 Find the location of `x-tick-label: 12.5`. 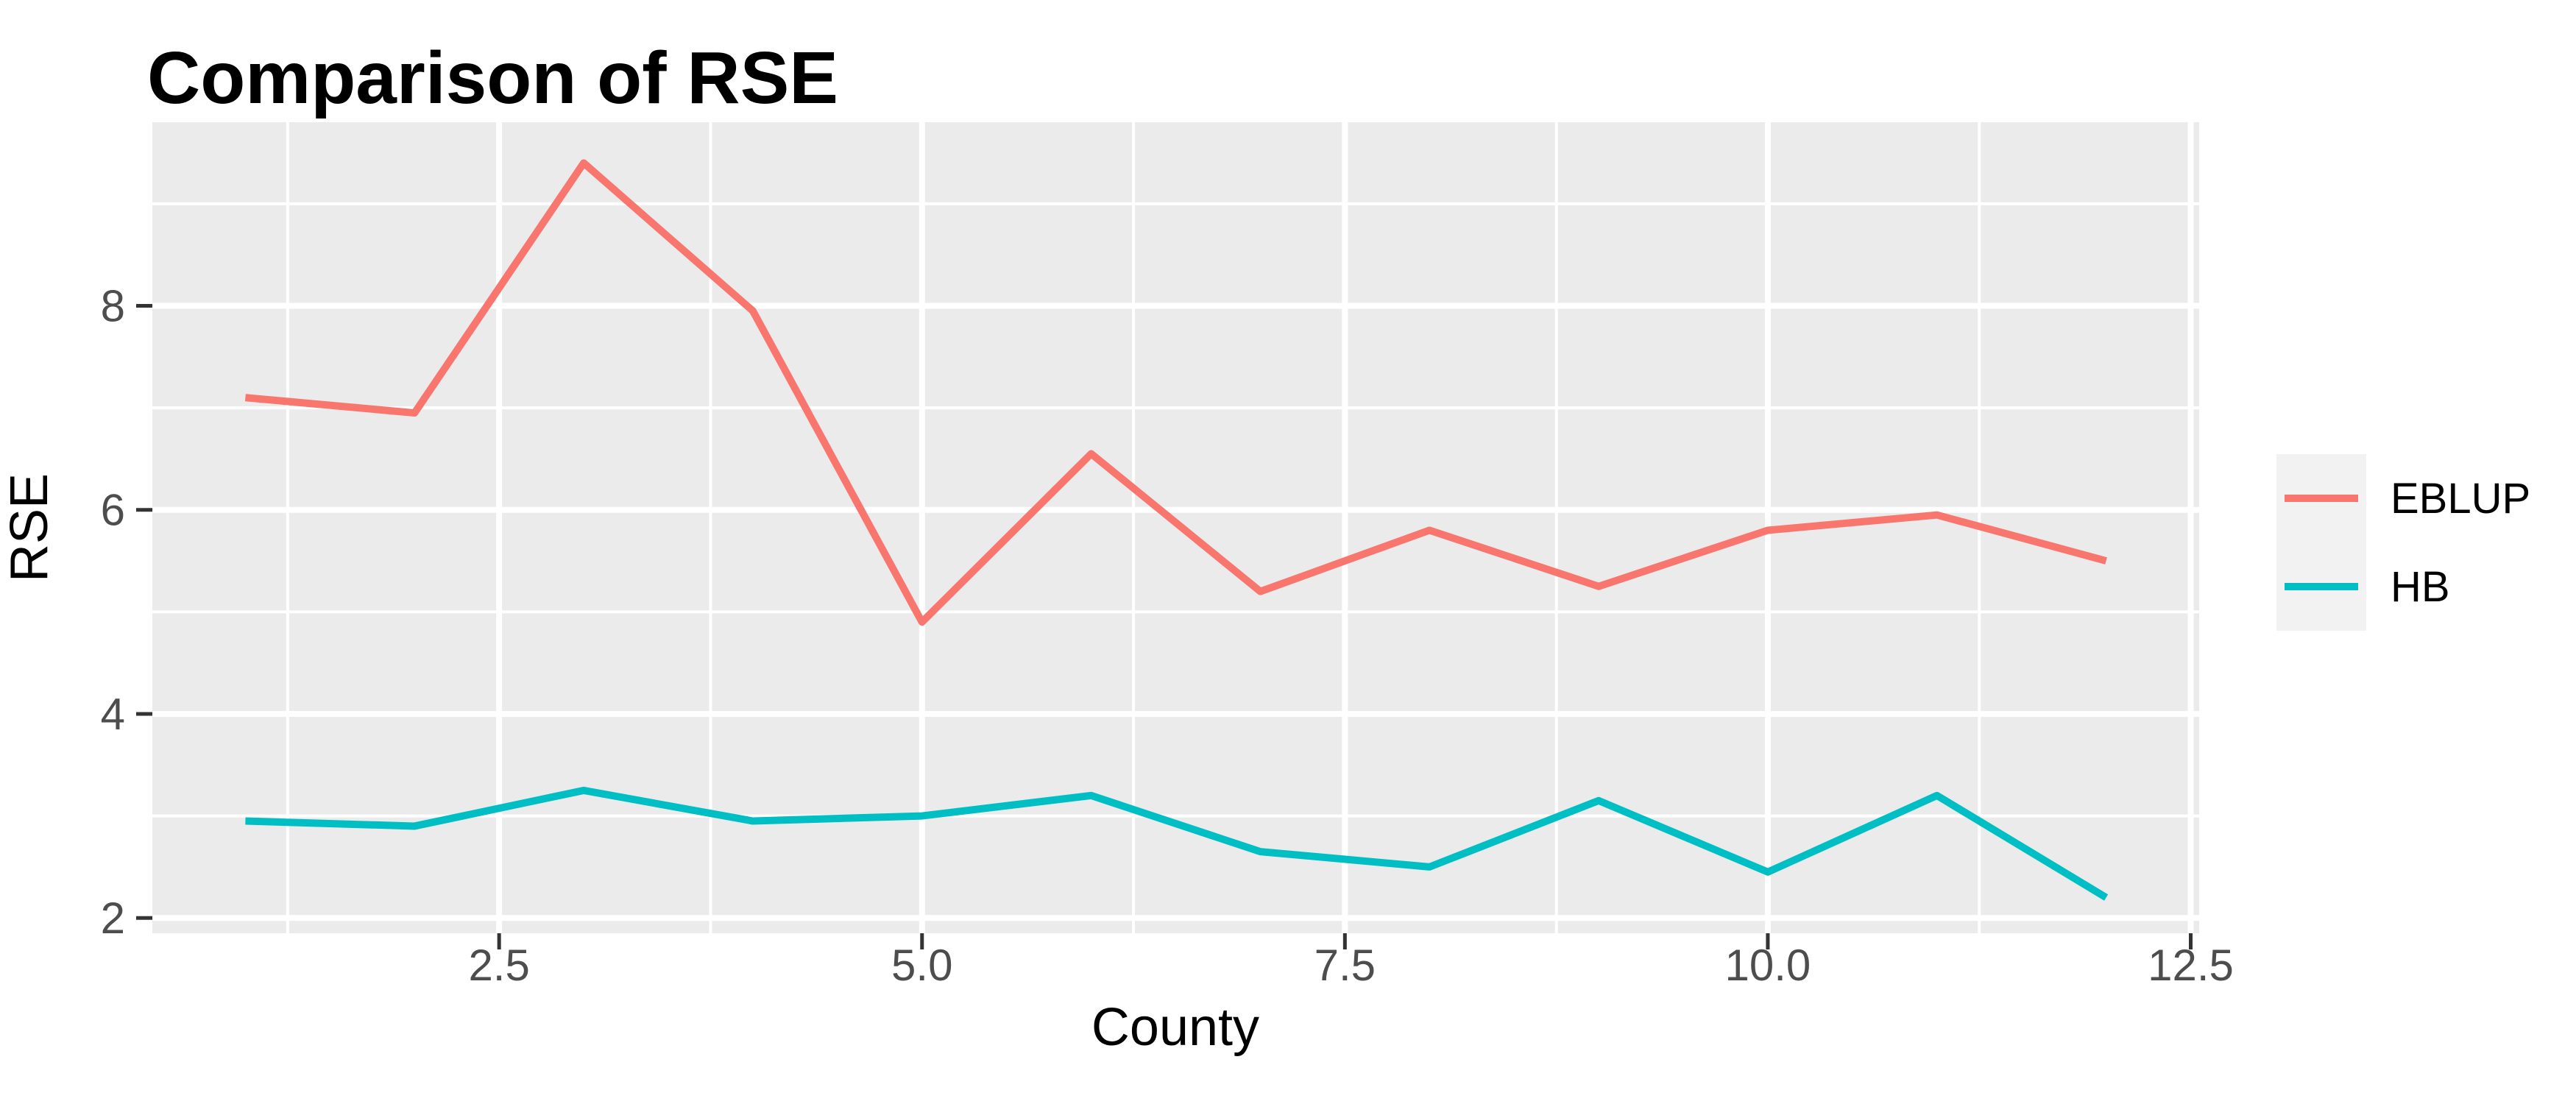

x-tick-label: 12.5 is located at coordinates (2191, 965).